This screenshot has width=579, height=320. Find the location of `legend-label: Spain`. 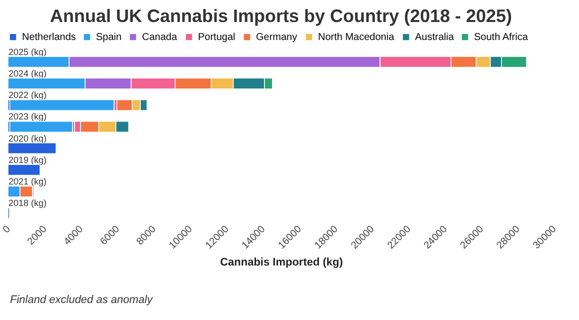

legend-label: Spain is located at coordinates (109, 38).